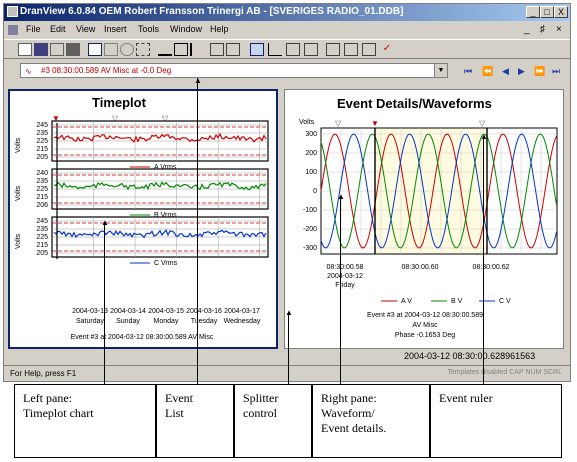 The height and width of the screenshot is (462, 577). I want to click on harmonics-icon, so click(233, 49).